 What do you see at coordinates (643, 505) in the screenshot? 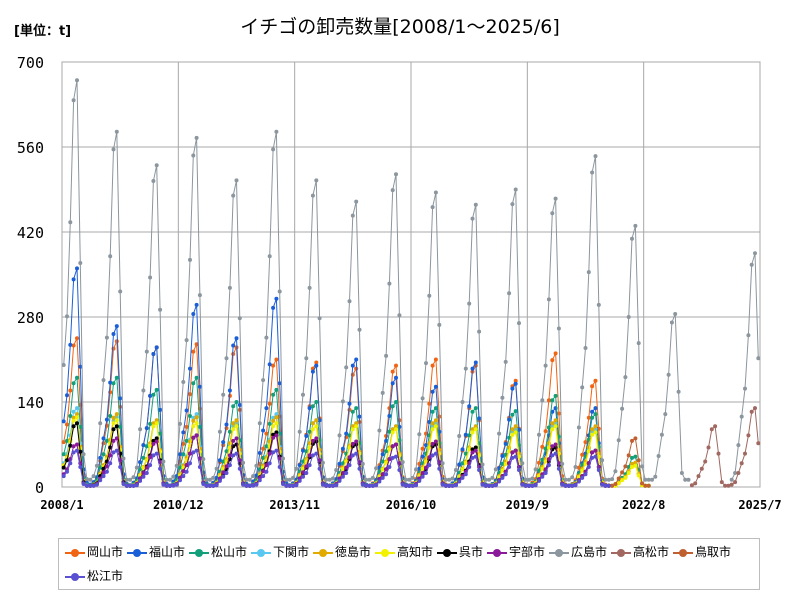
I see `x-tick-label: 2022/8` at bounding box center [643, 505].